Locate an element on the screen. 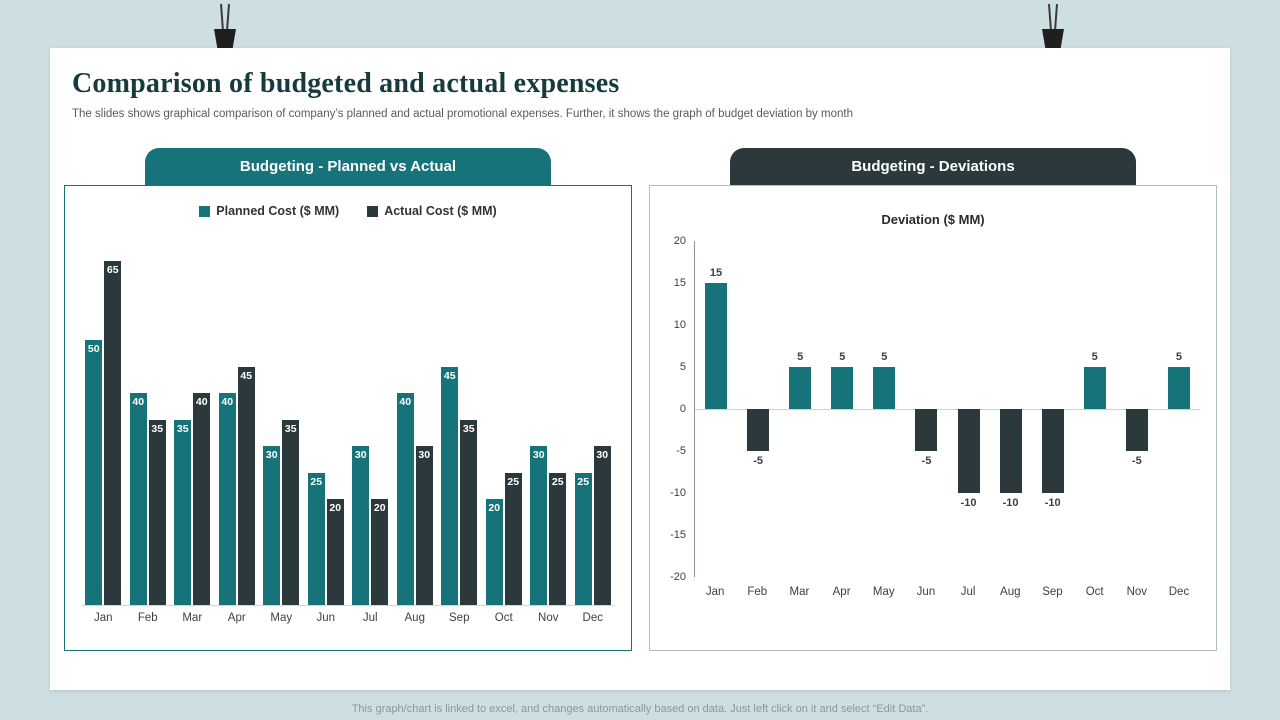  month-bar-group: 20 25 is located at coordinates (504, 419).